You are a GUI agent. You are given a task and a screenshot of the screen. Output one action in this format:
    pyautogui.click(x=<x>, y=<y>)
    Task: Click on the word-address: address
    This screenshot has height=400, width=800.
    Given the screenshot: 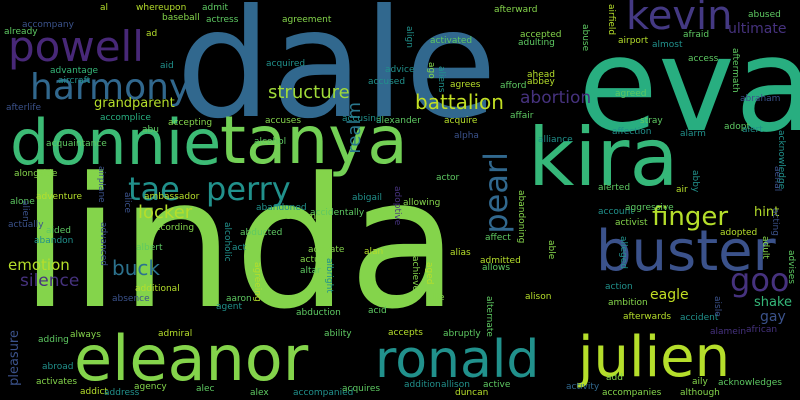 What is the action you would take?
    pyautogui.click(x=122, y=393)
    